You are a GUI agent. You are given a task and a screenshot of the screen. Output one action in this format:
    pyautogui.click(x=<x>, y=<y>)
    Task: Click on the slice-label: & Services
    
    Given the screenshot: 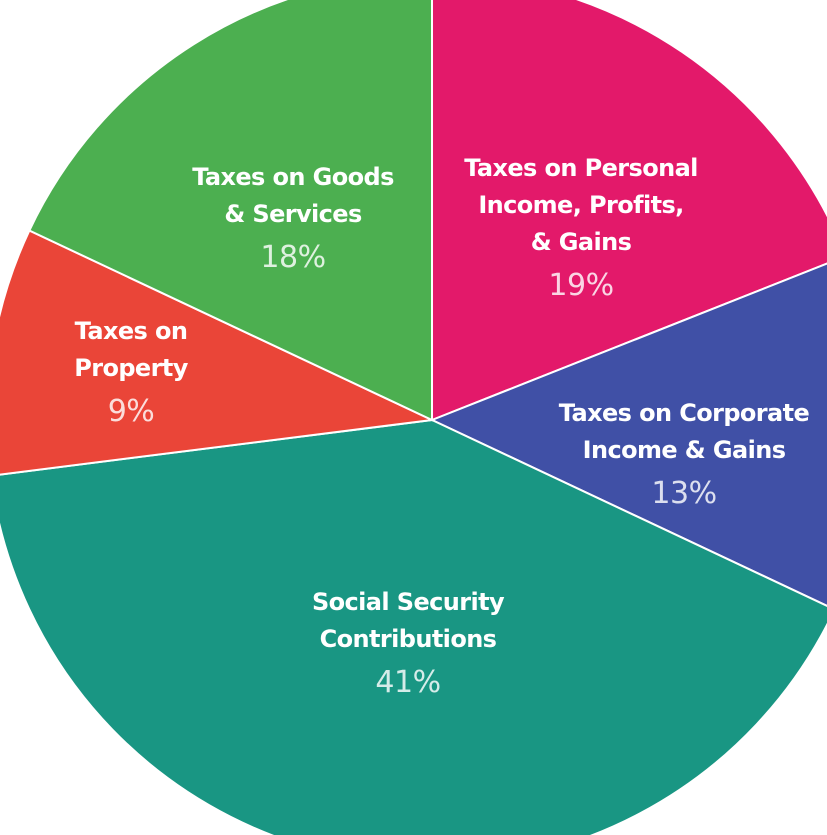 What is the action you would take?
    pyautogui.click(x=293, y=214)
    